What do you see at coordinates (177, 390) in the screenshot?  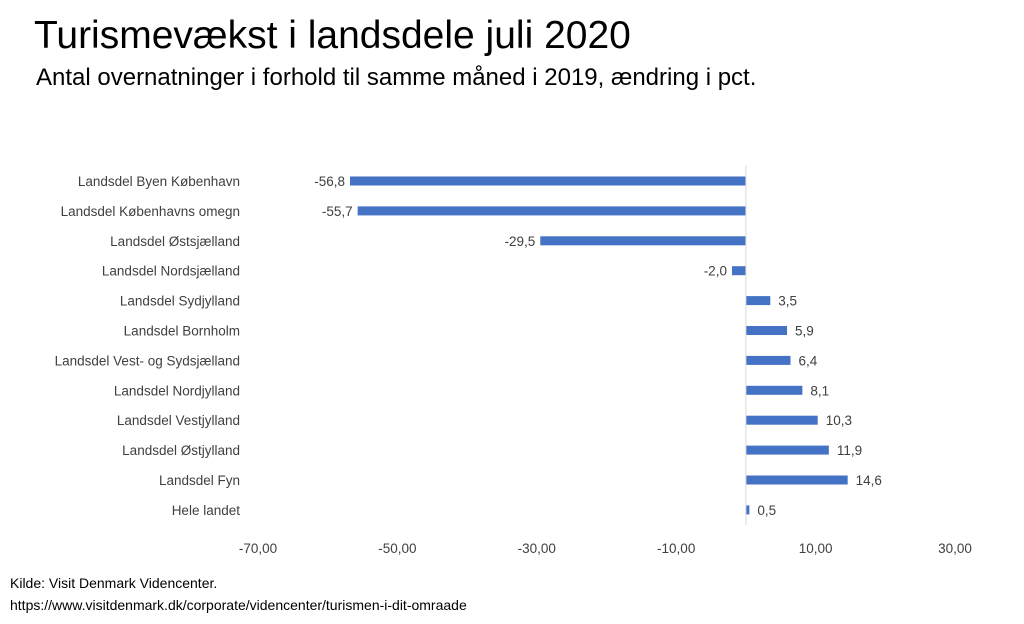 I see `category-label: Landsdel Nordjylland` at bounding box center [177, 390].